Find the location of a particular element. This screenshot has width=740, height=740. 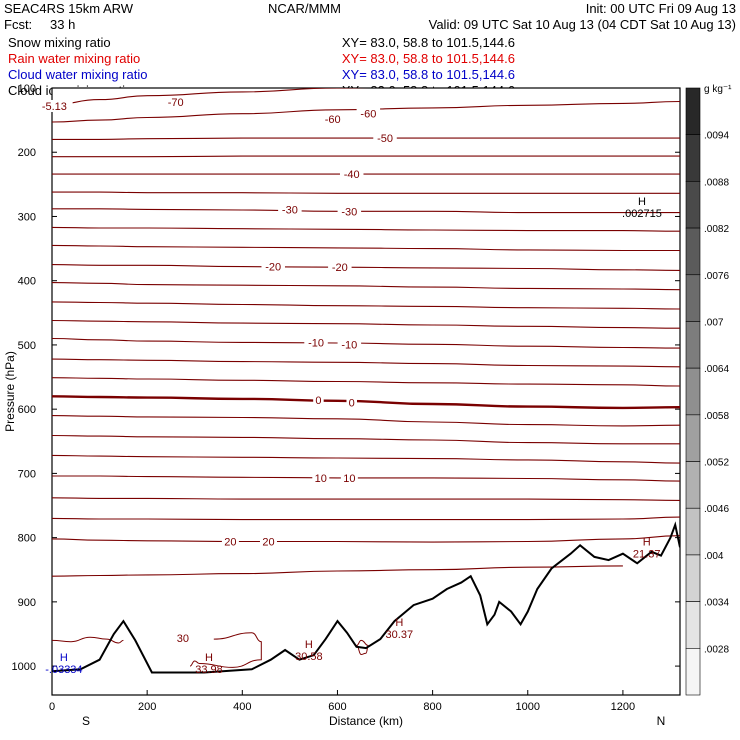

field-name: Cloud water mixing ratio is located at coordinates (77, 74).